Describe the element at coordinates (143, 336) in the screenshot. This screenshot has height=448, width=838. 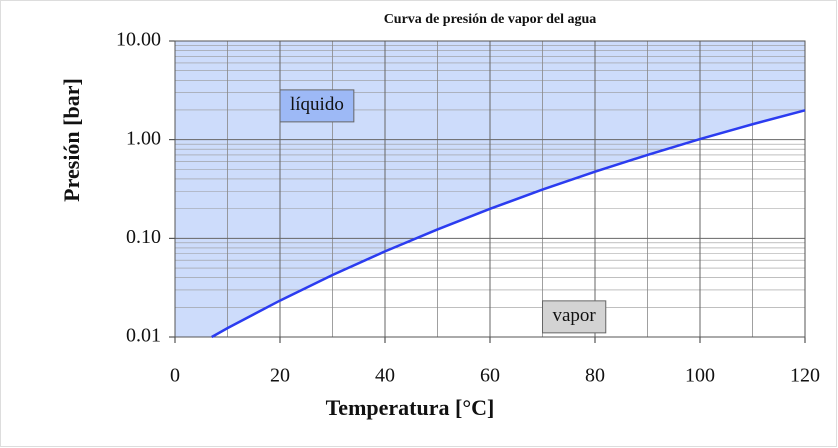
I see `y-tick-label: 0.01` at that location.